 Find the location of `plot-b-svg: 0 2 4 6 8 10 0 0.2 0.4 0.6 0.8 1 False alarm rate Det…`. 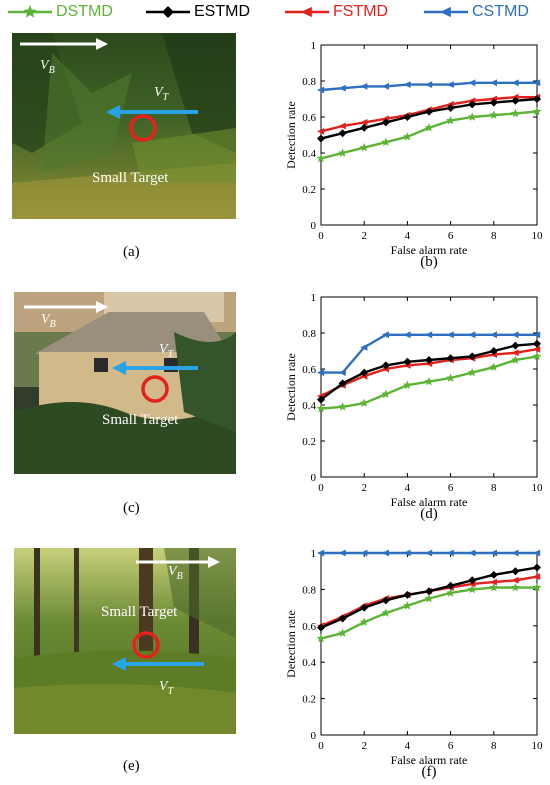

plot-b-svg: 0 2 4 6 8 10 0 0.2 0.4 0.6 0.8 1 False alarm rate Det… is located at coordinates (414, 155).